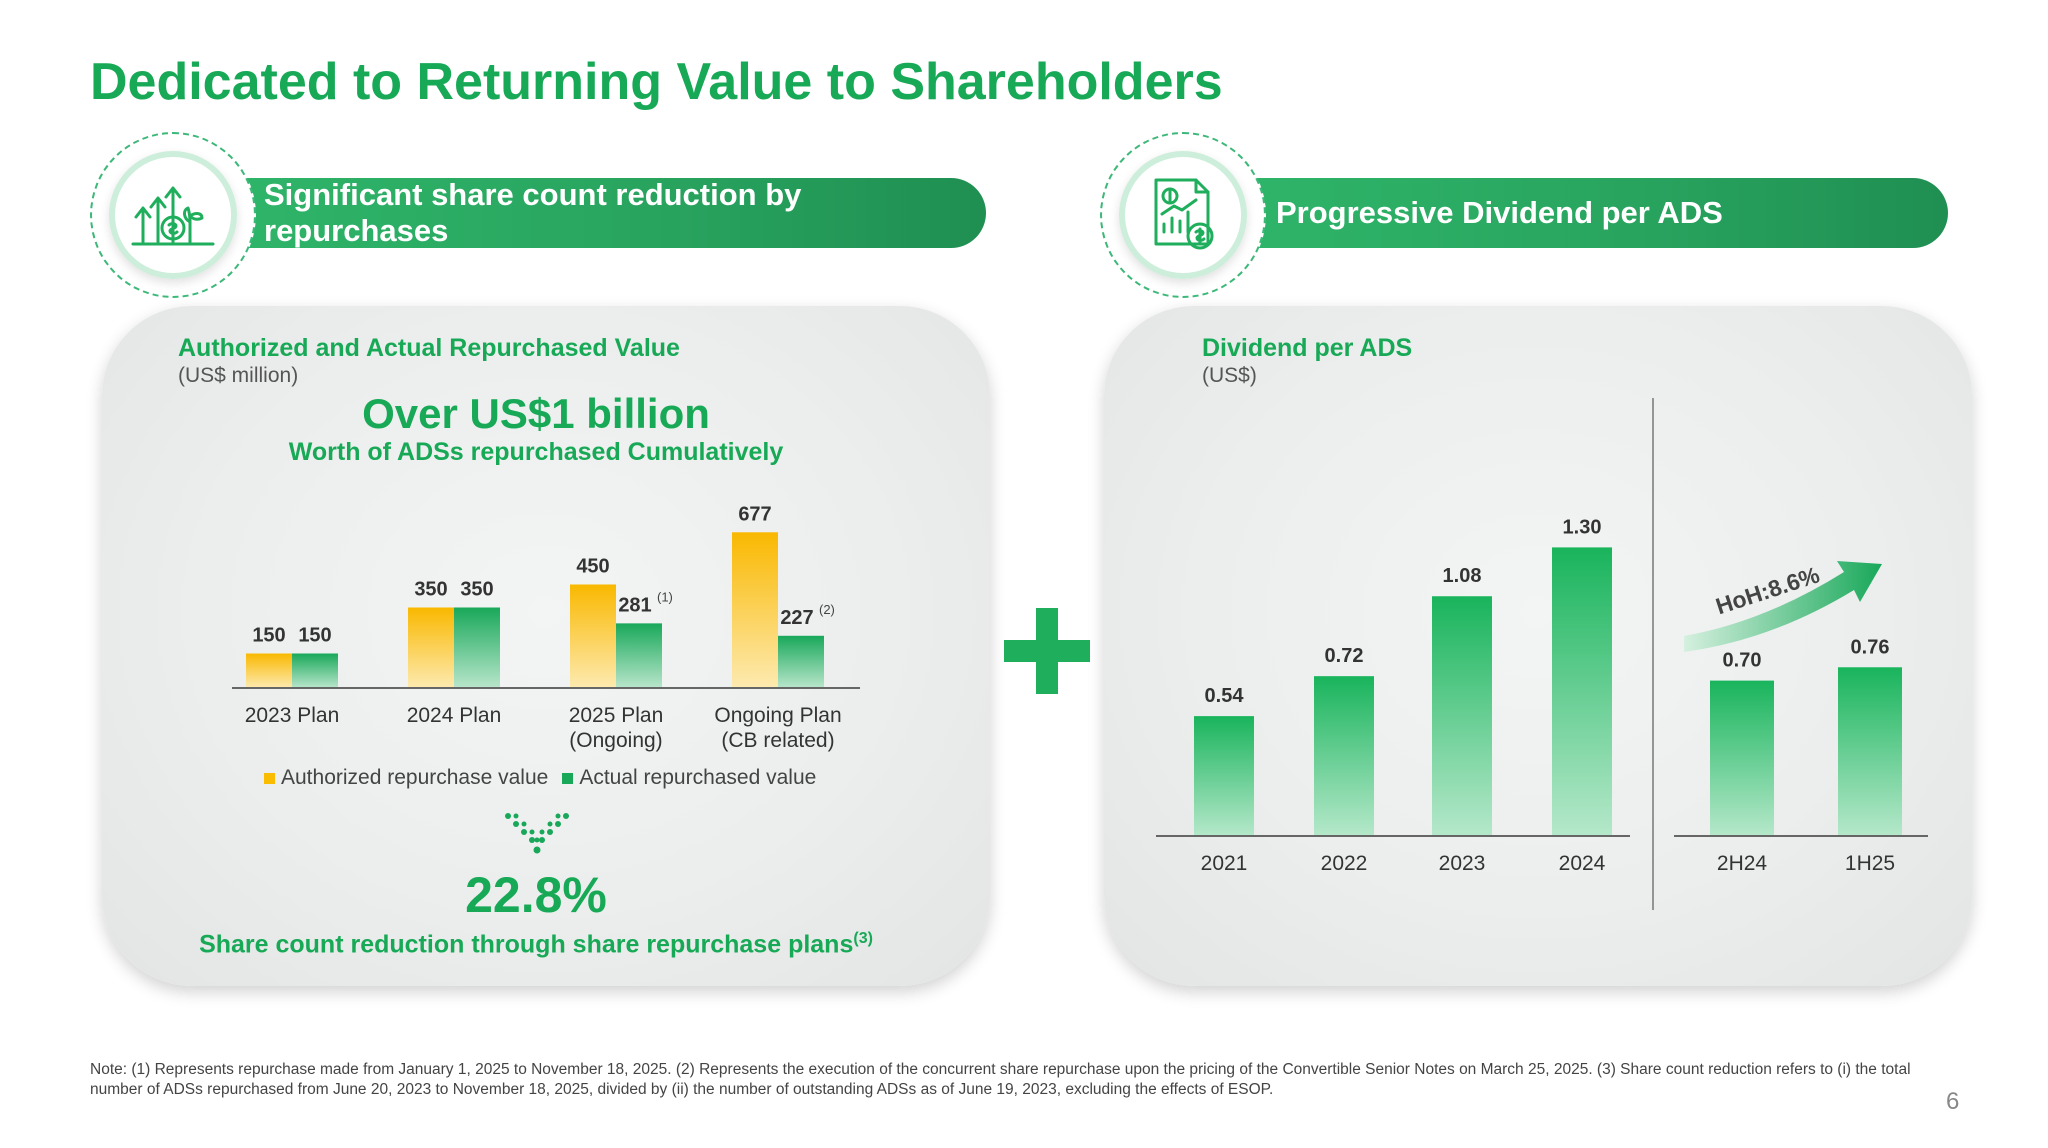  Describe the element at coordinates (429, 348) in the screenshot. I see `chart-title: Authorized and Actual Repurchased Value` at that location.